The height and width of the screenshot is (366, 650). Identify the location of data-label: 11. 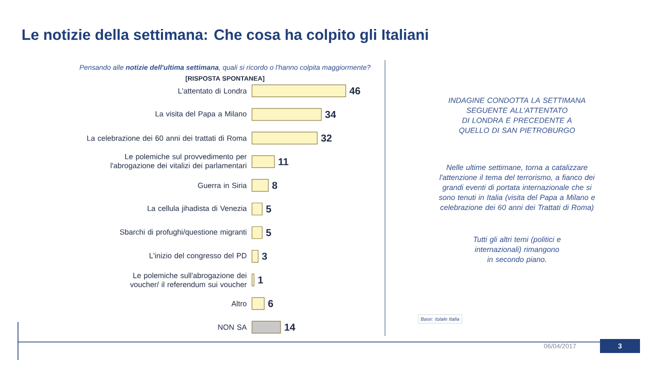
(283, 162).